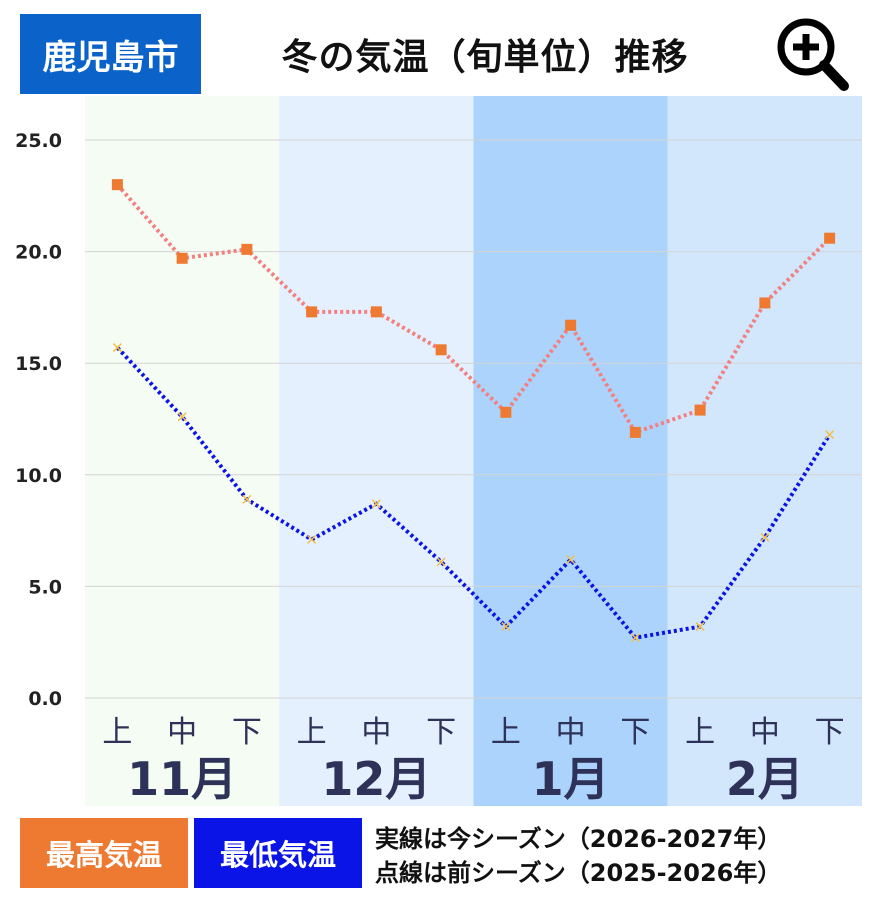 This screenshot has height=900, width=870. I want to click on y-tick-label: 20.0, so click(38, 253).